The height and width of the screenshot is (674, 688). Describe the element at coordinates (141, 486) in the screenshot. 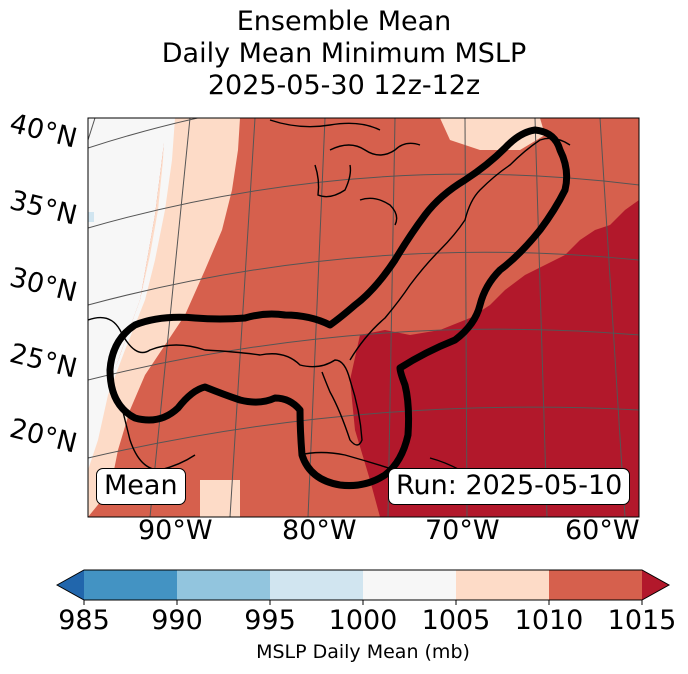

I see `mean-label-box: Mean` at that location.